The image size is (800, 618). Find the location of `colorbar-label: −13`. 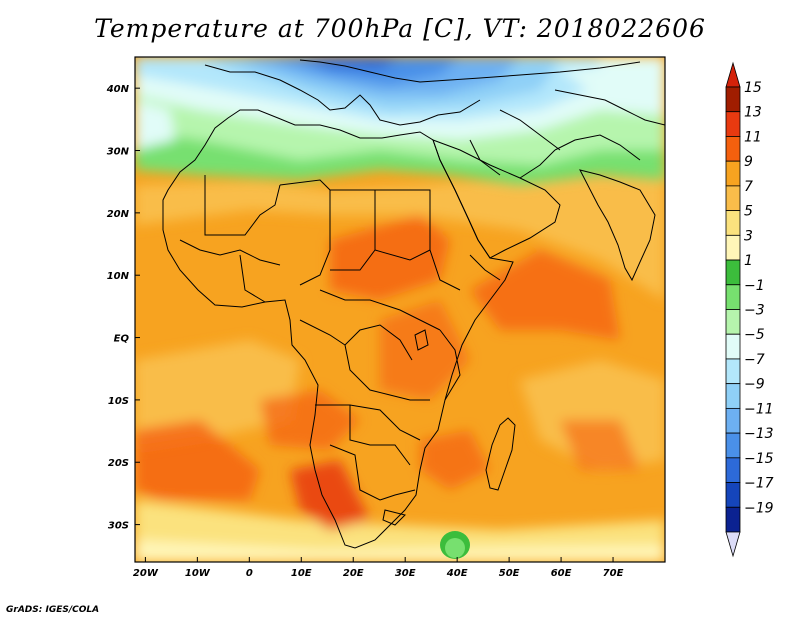

colorbar-label: −13 is located at coordinates (759, 434).